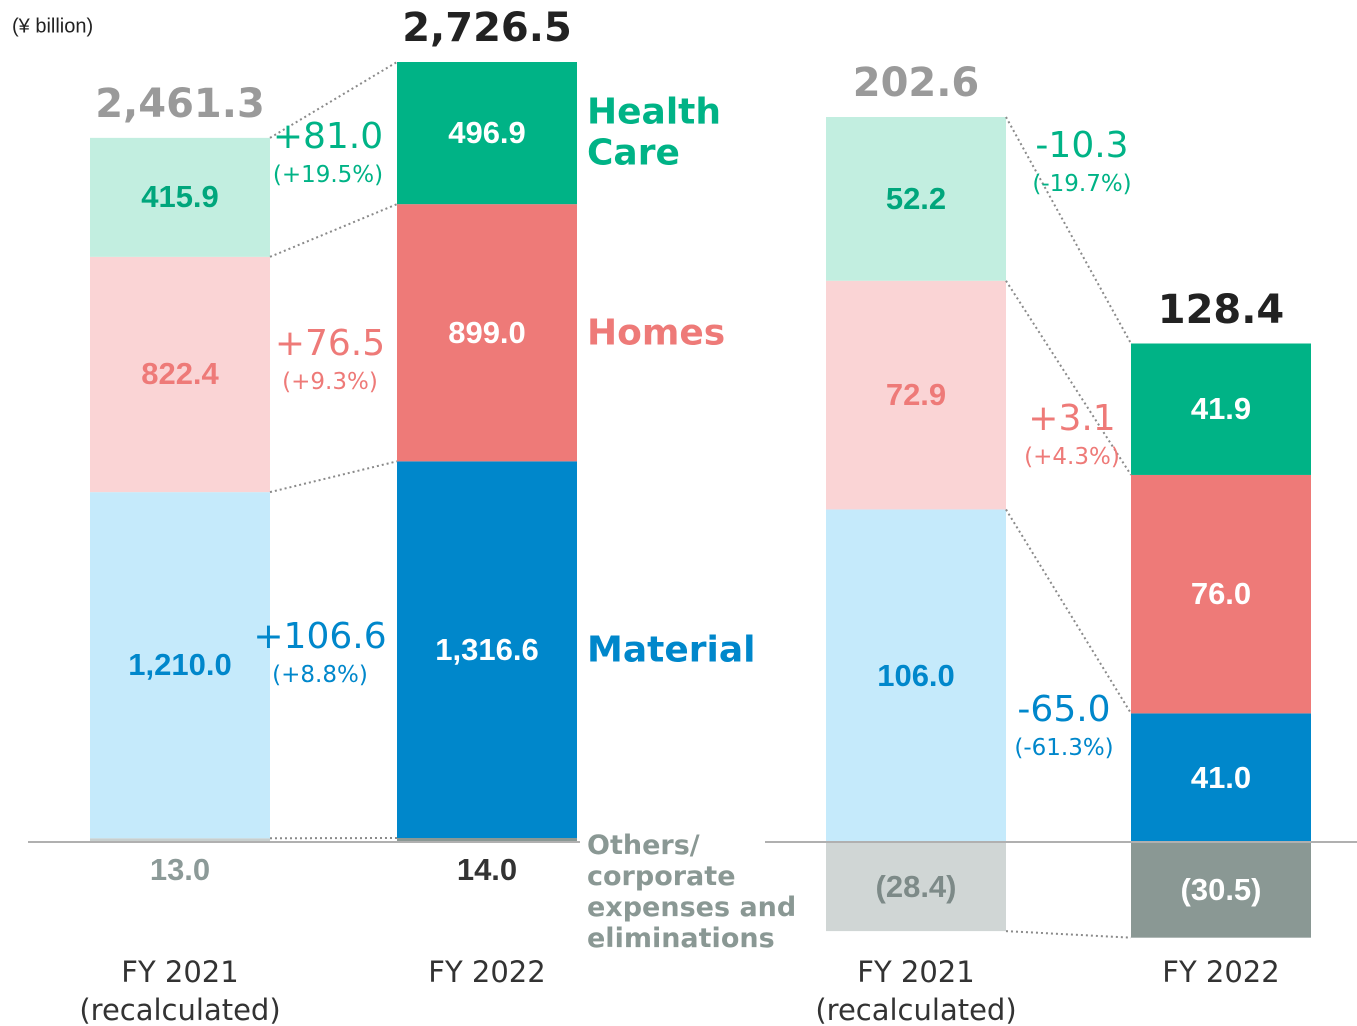  Describe the element at coordinates (1072, 457) in the screenshot. I see `change-pct-label: (+4.3%)` at that location.